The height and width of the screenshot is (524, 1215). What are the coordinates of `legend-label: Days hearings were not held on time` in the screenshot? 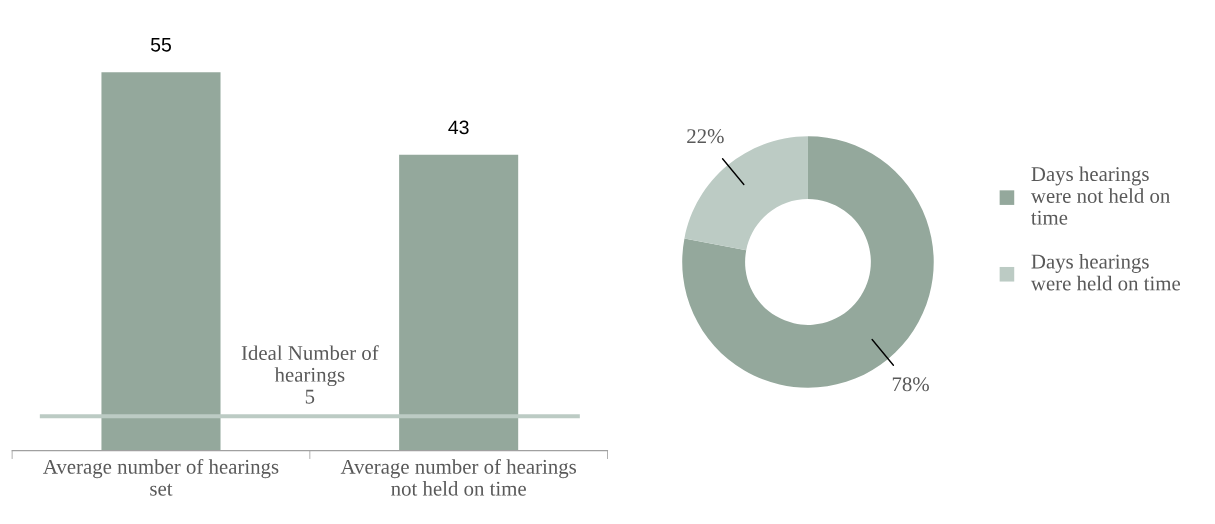 It's located at (1100, 195).